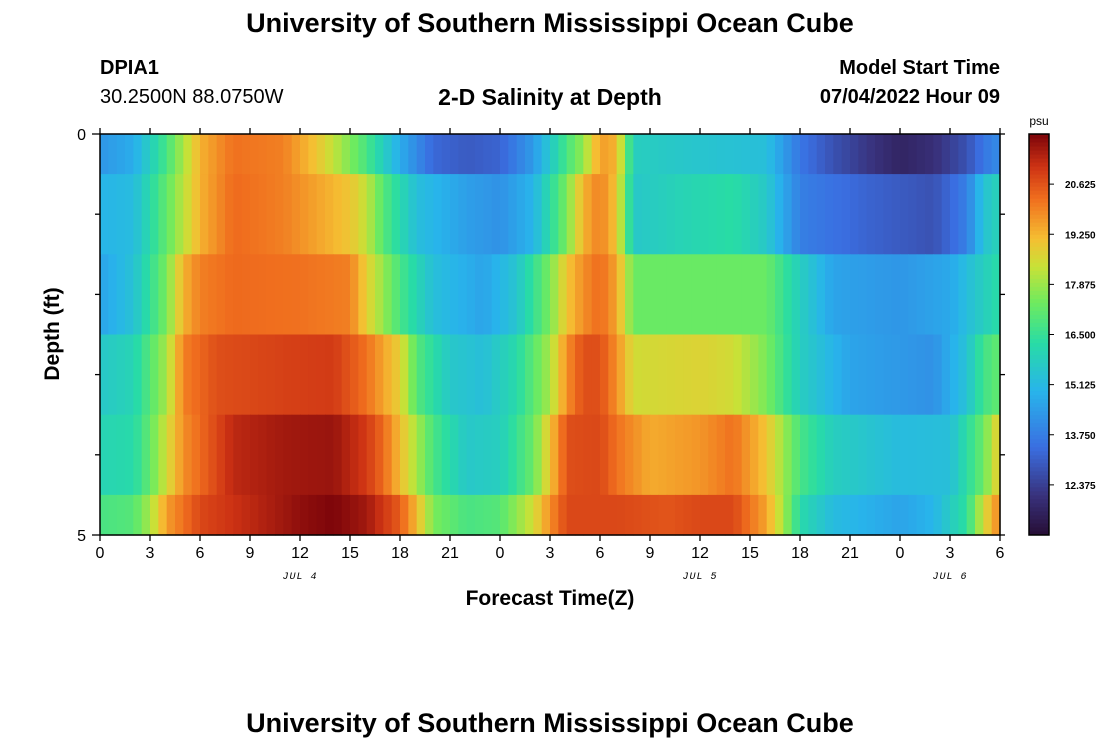 Image resolution: width=1100 pixels, height=750 pixels. What do you see at coordinates (250, 553) in the screenshot?
I see `x-tick-label: 9` at bounding box center [250, 553].